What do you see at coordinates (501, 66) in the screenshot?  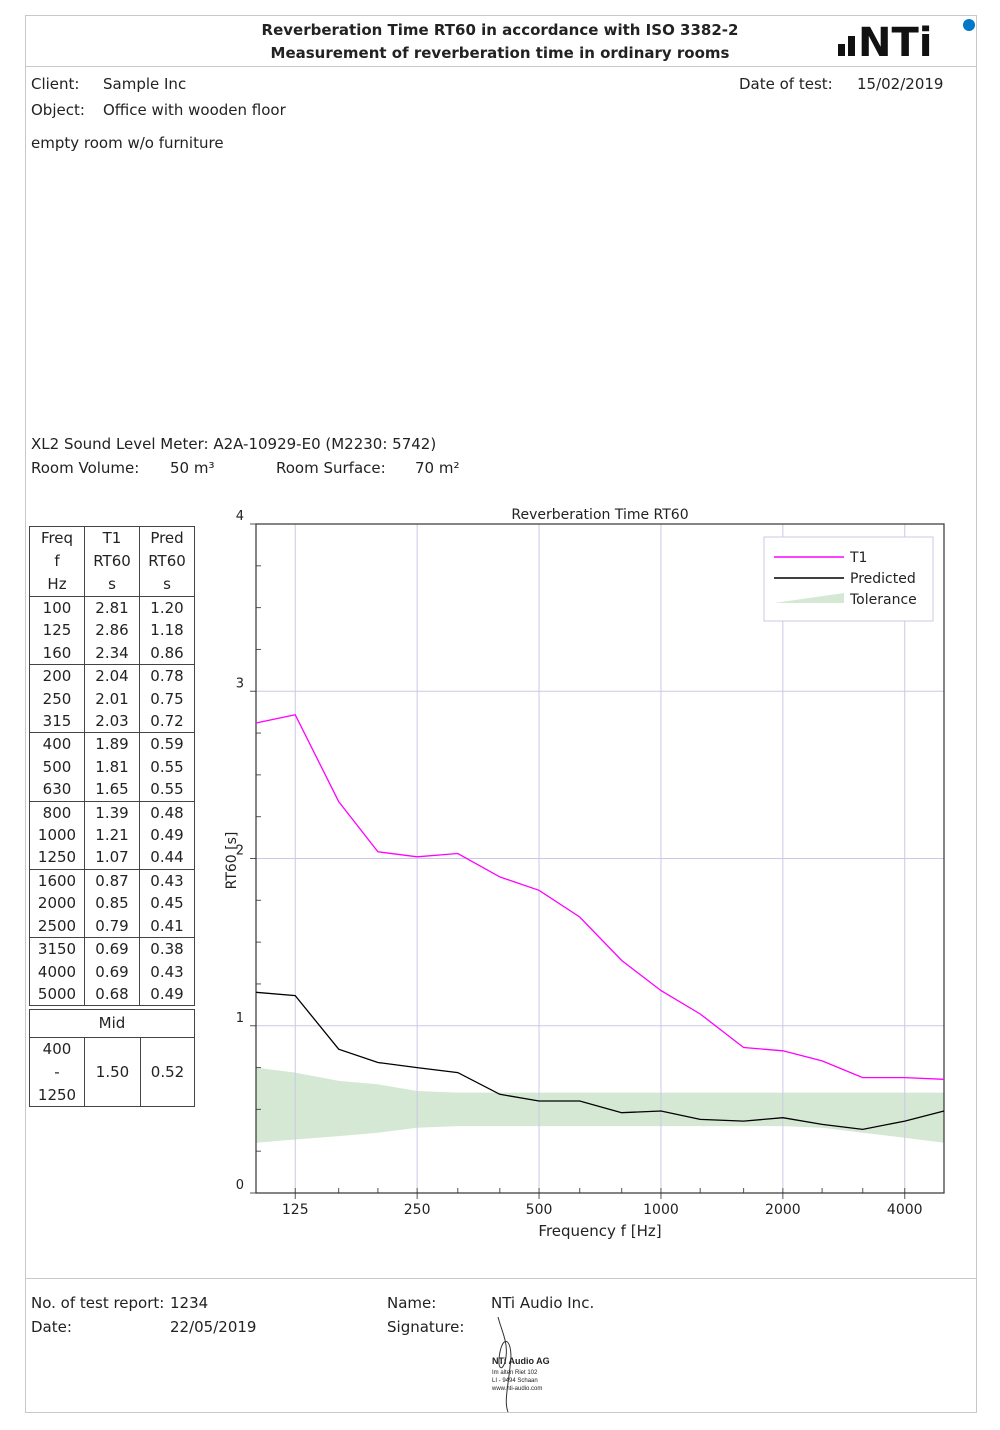 I see `header-divider` at bounding box center [501, 66].